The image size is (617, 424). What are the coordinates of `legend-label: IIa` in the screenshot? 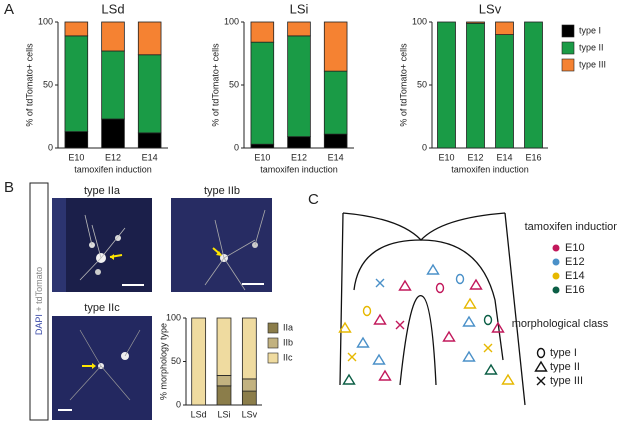 It's located at (288, 327).